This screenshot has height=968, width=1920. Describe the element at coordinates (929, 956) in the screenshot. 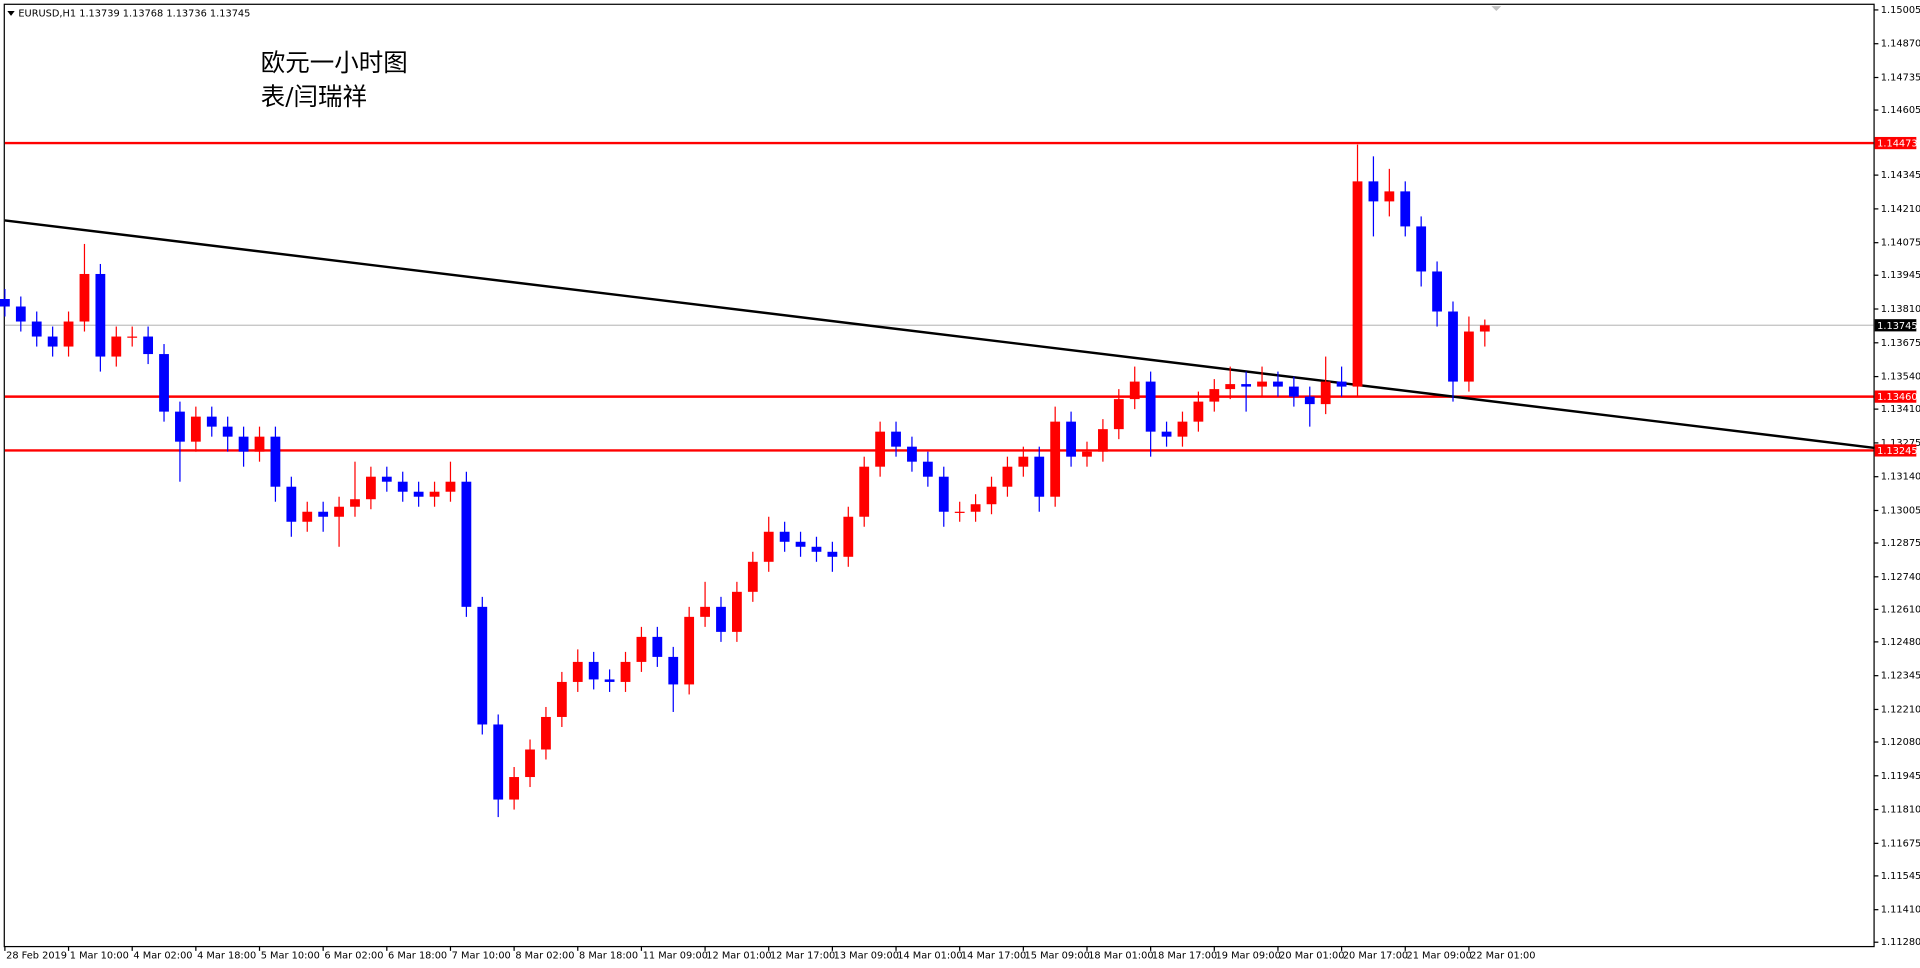

I see `x-tick-label: 14 Mar 01:00` at that location.